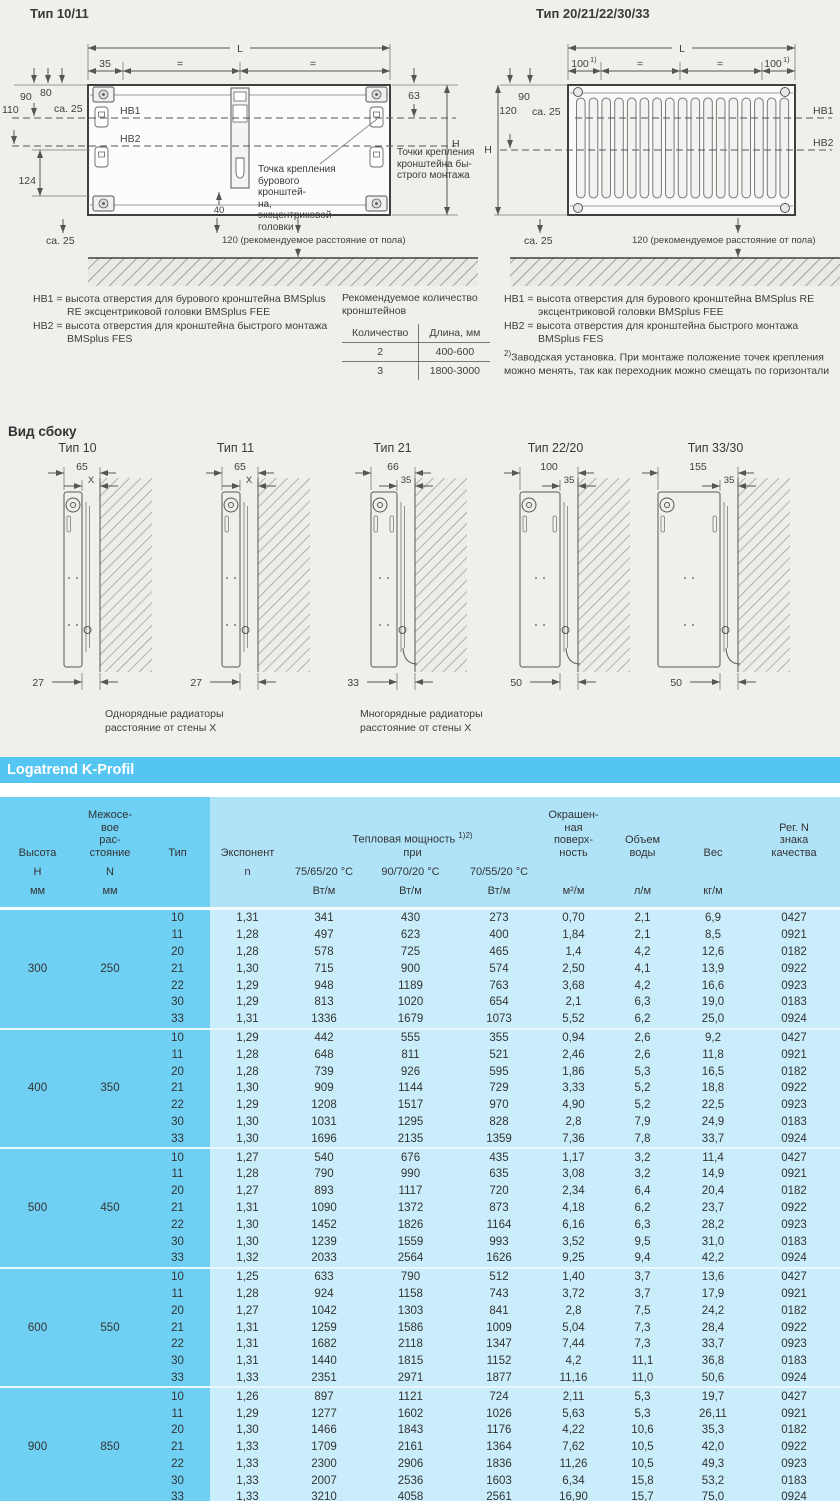  Describe the element at coordinates (245, 630) in the screenshot. I see `bracket-screw-icon` at that location.